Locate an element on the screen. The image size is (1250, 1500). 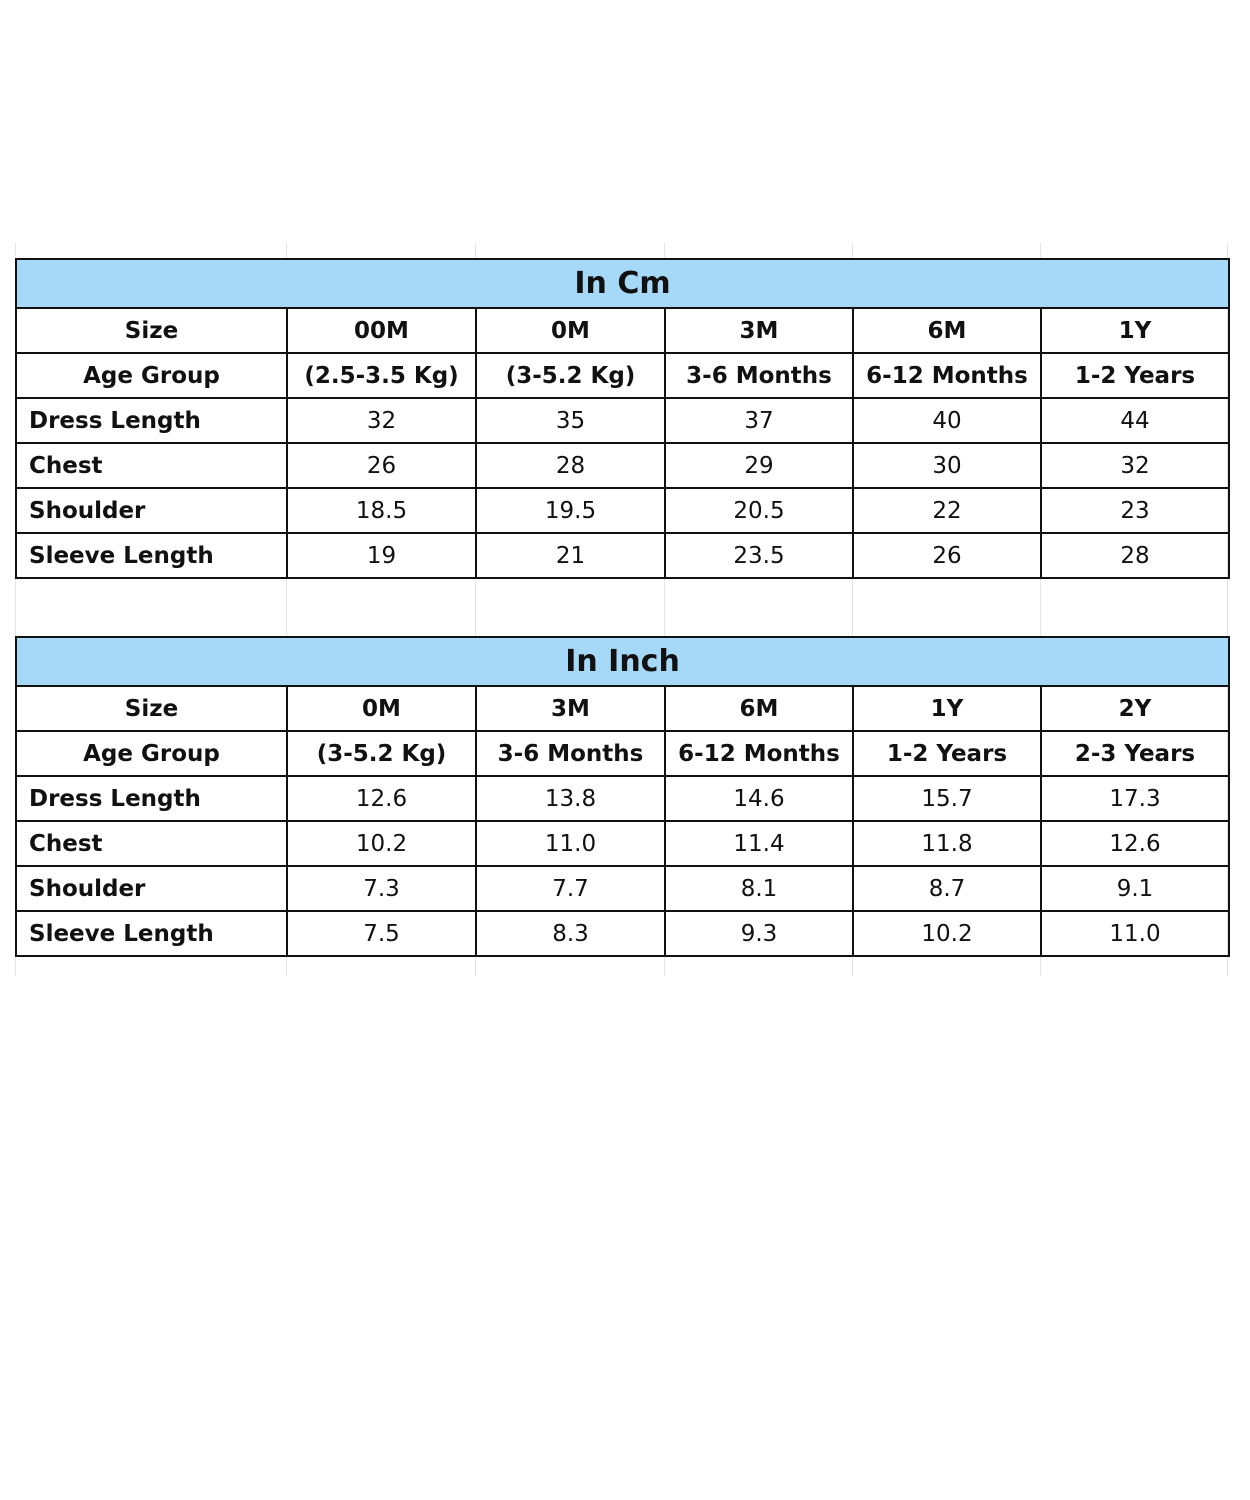
size-cell: 2Y is located at coordinates (1135, 708).